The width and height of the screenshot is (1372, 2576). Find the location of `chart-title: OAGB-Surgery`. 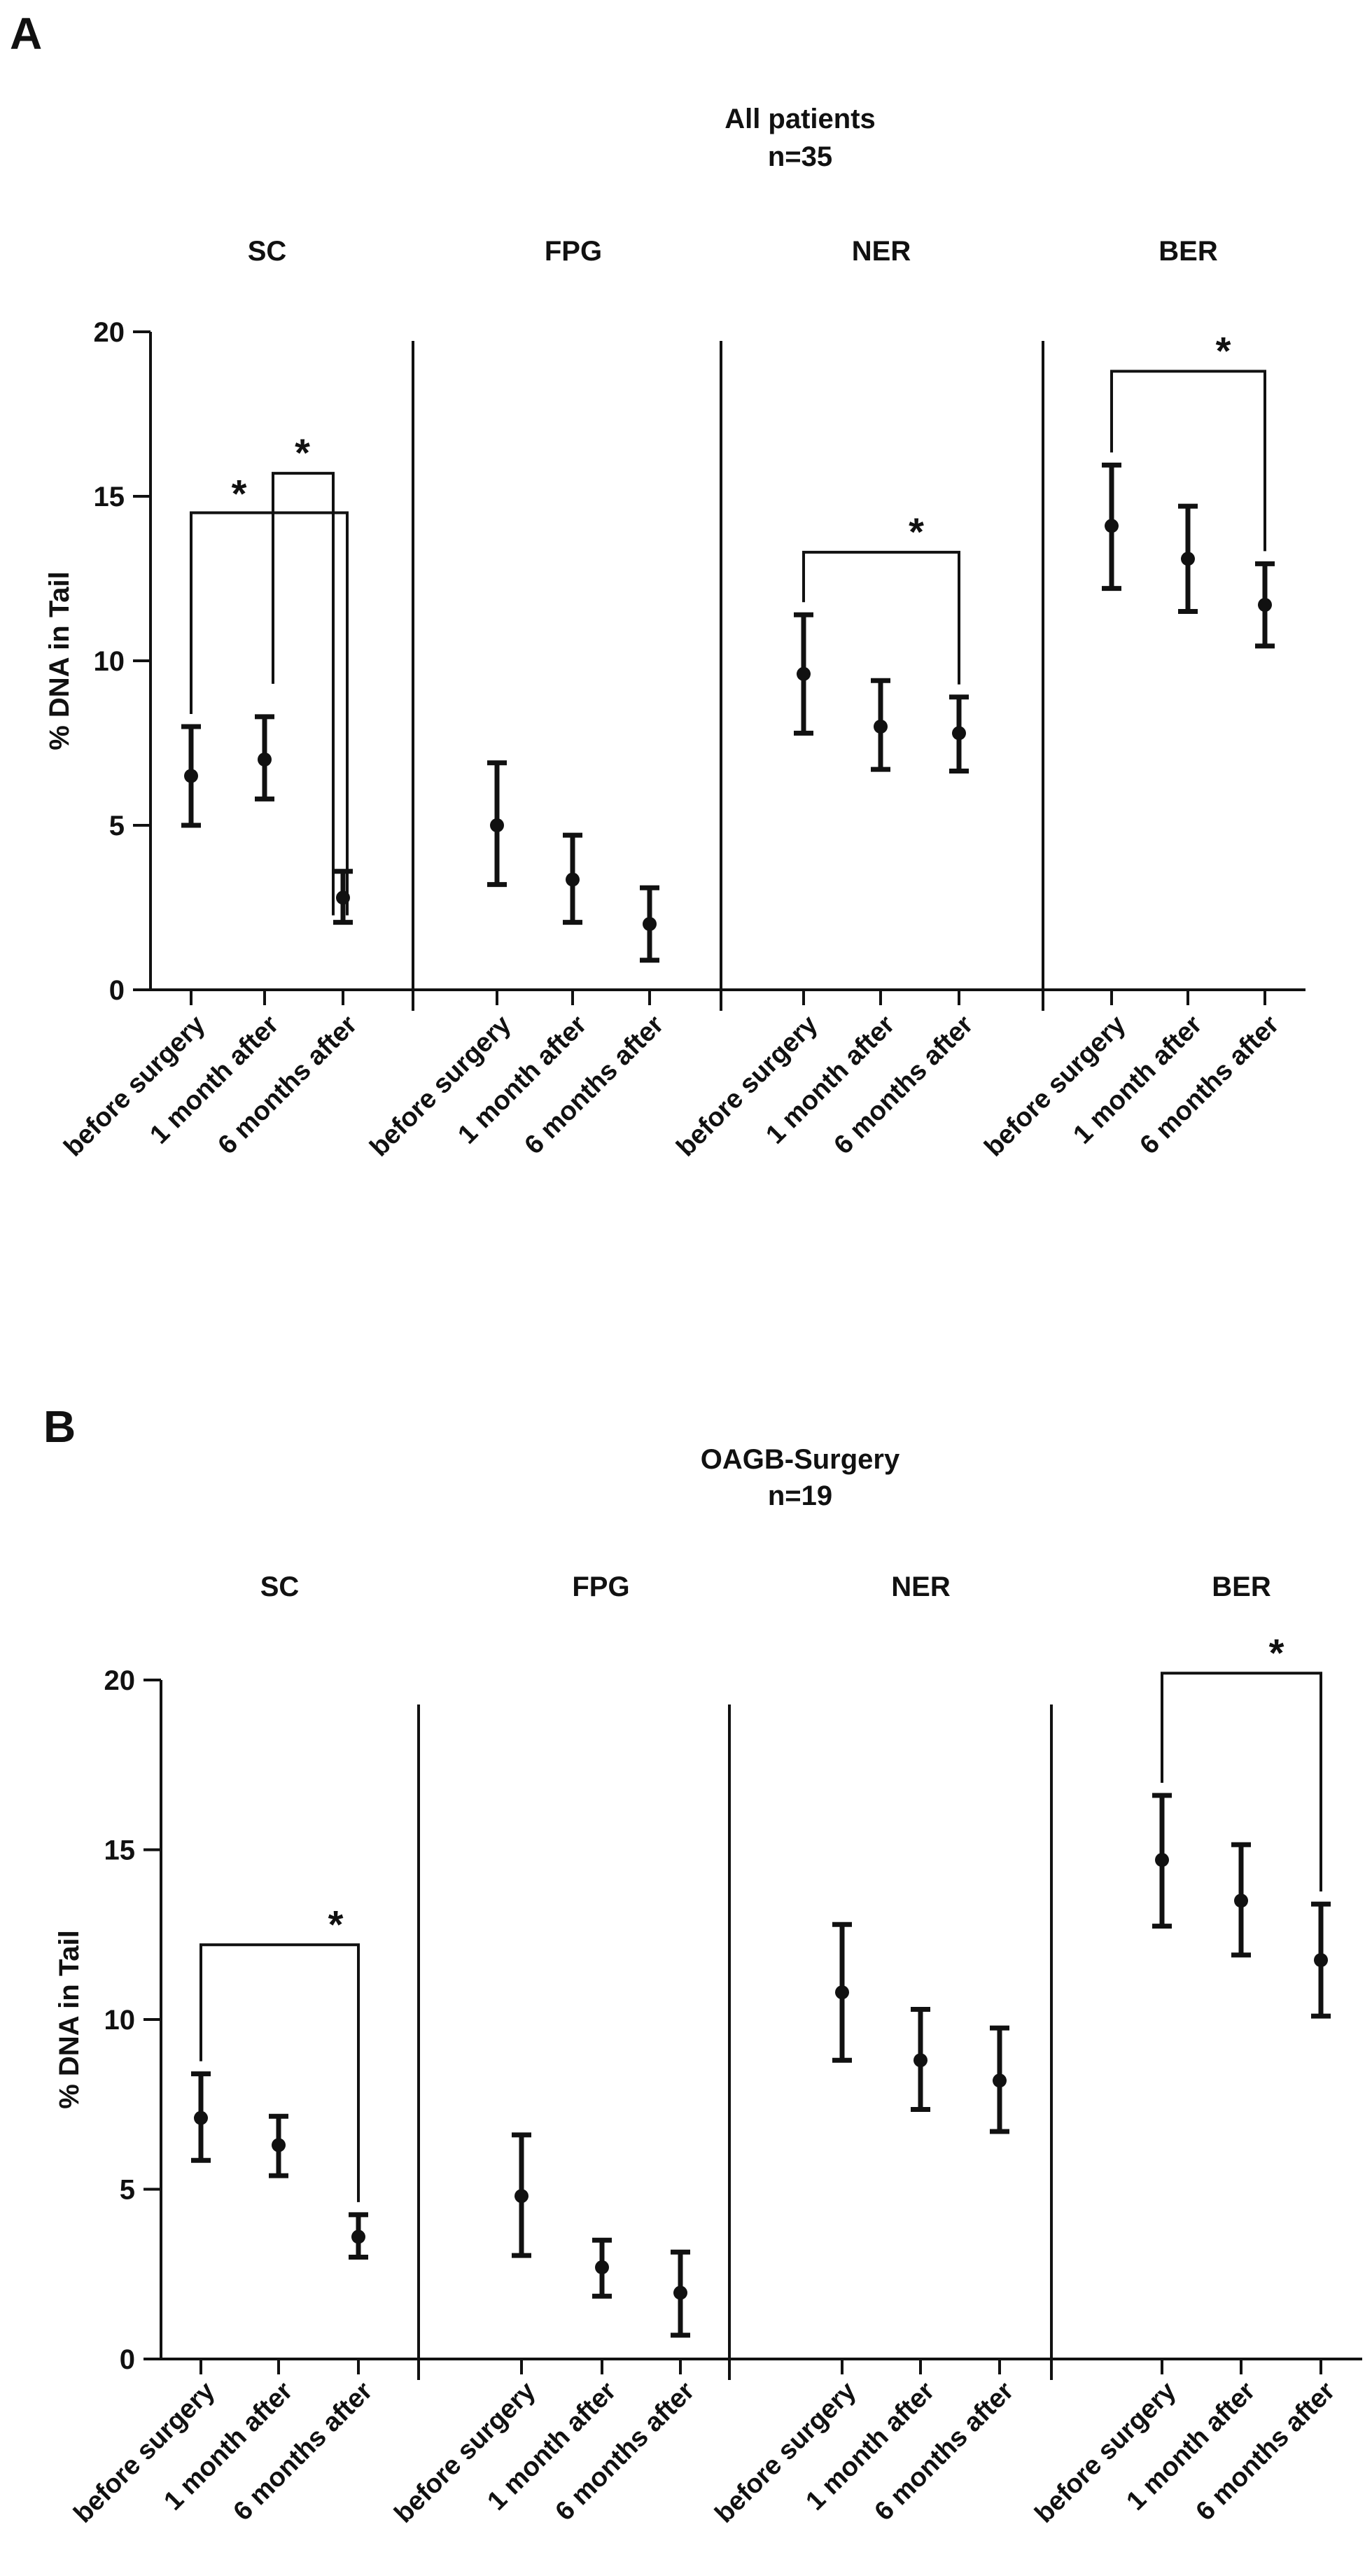

chart-title: OAGB-Surgery is located at coordinates (800, 1459).